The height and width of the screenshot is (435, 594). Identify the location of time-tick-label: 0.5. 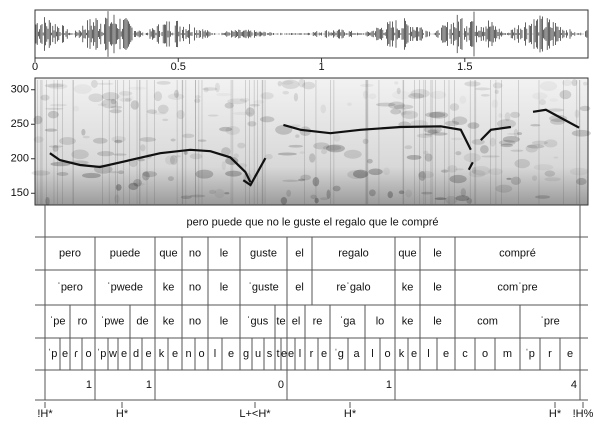
(178, 67).